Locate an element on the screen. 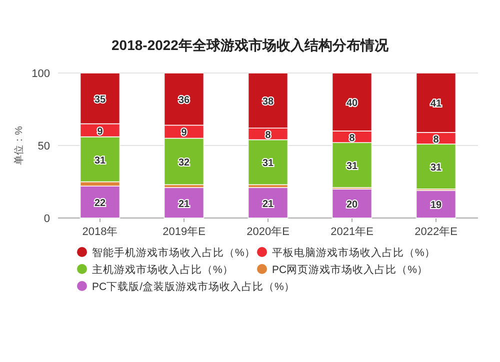 The image size is (500, 362). x-tick-label: 2019年E is located at coordinates (184, 232).